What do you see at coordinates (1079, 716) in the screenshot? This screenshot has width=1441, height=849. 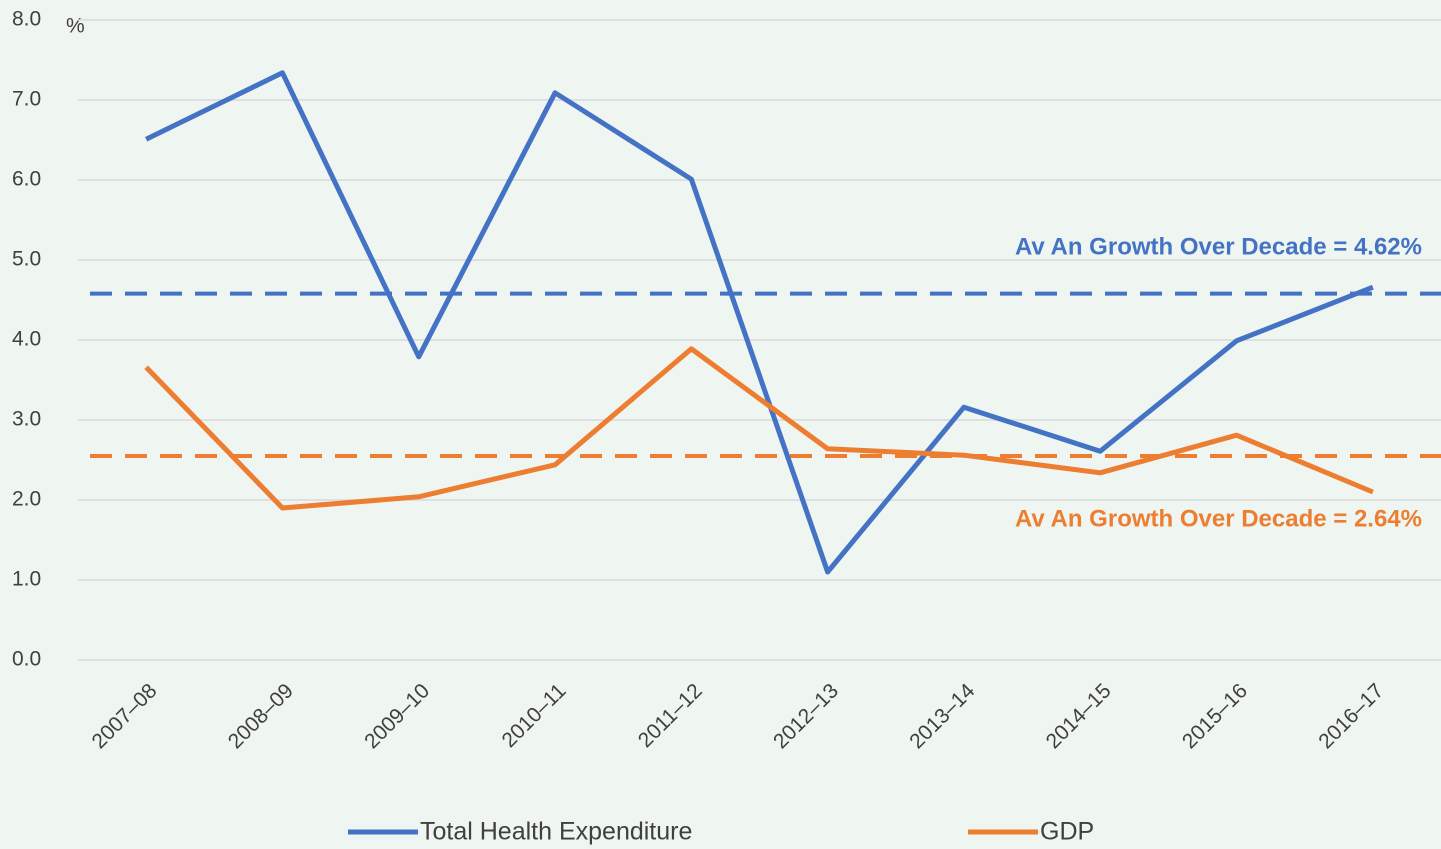 I see `x-tick-label: 2014–15` at bounding box center [1079, 716].